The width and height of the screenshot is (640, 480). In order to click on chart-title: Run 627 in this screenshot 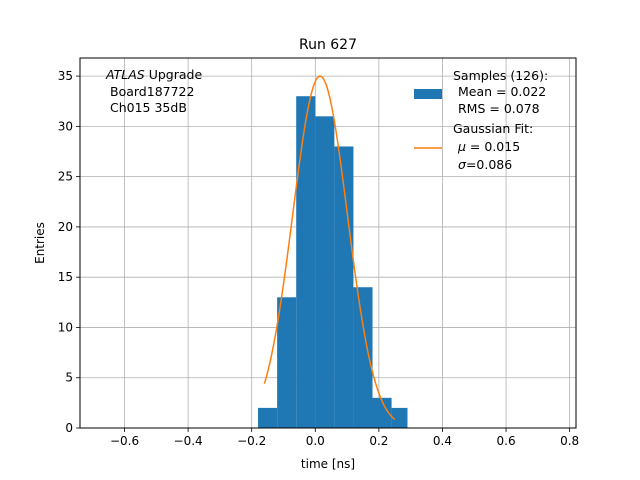, I will do `click(328, 45)`.